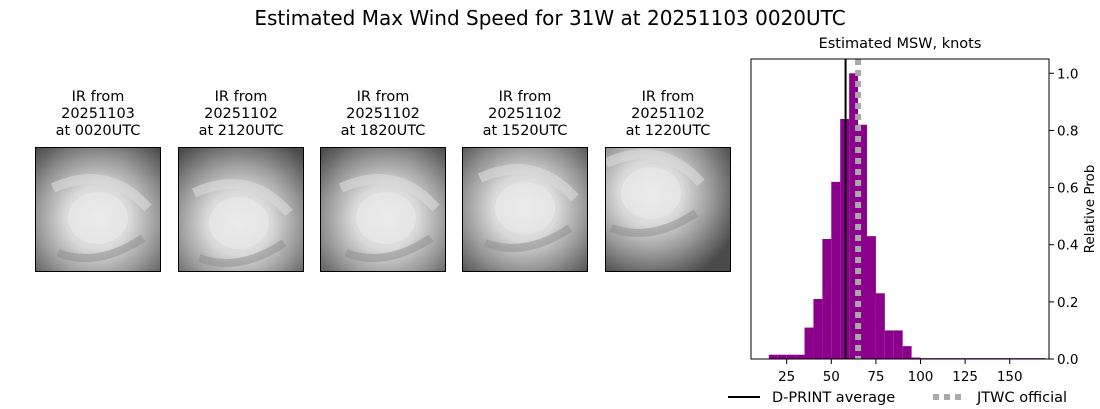 The width and height of the screenshot is (1100, 409). I want to click on y-tick-label: 0.2, so click(1067, 303).